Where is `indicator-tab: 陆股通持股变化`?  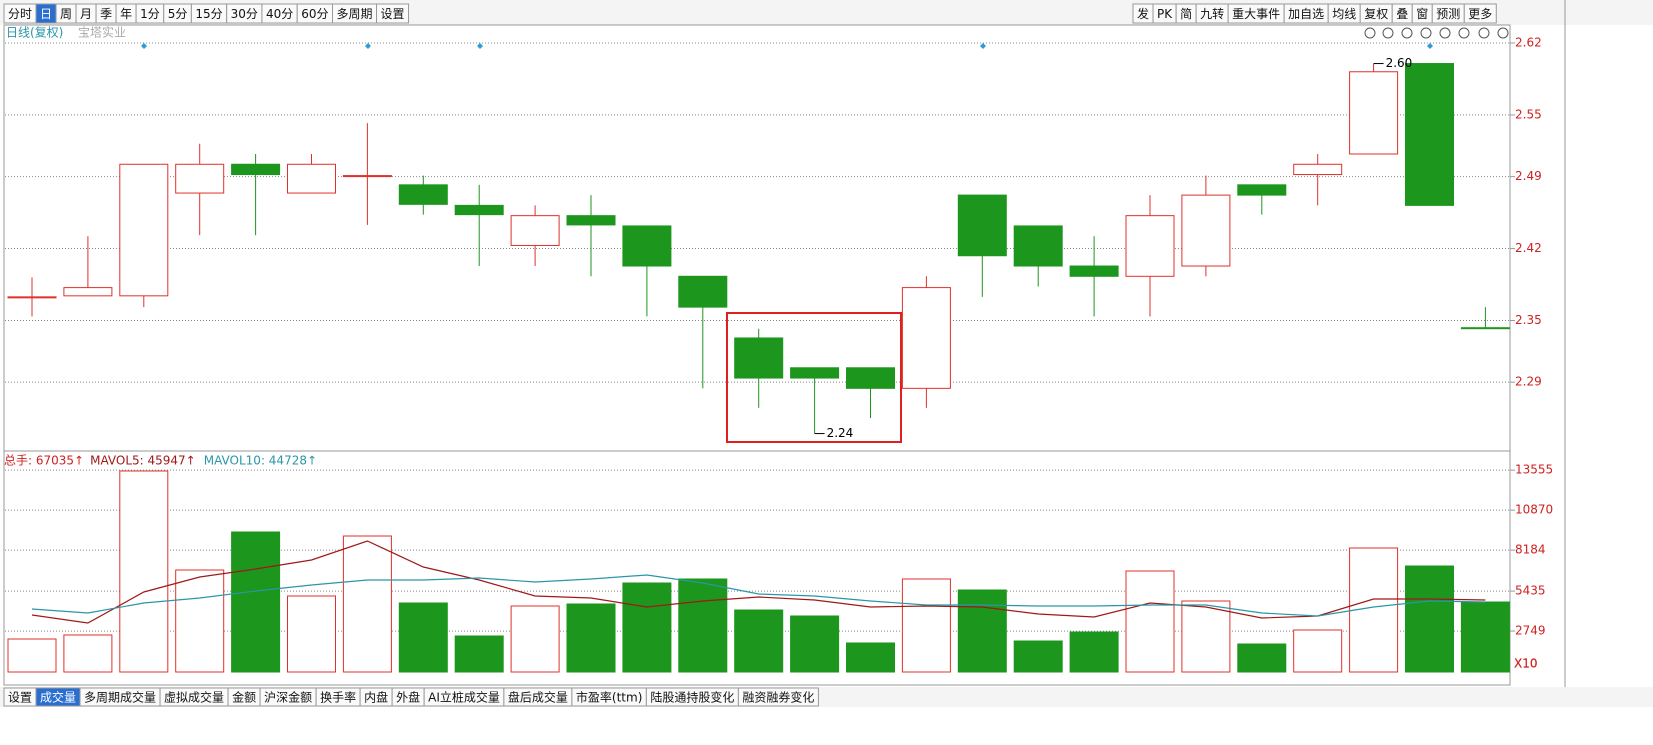 indicator-tab: 陆股通持股变化 is located at coordinates (692, 697).